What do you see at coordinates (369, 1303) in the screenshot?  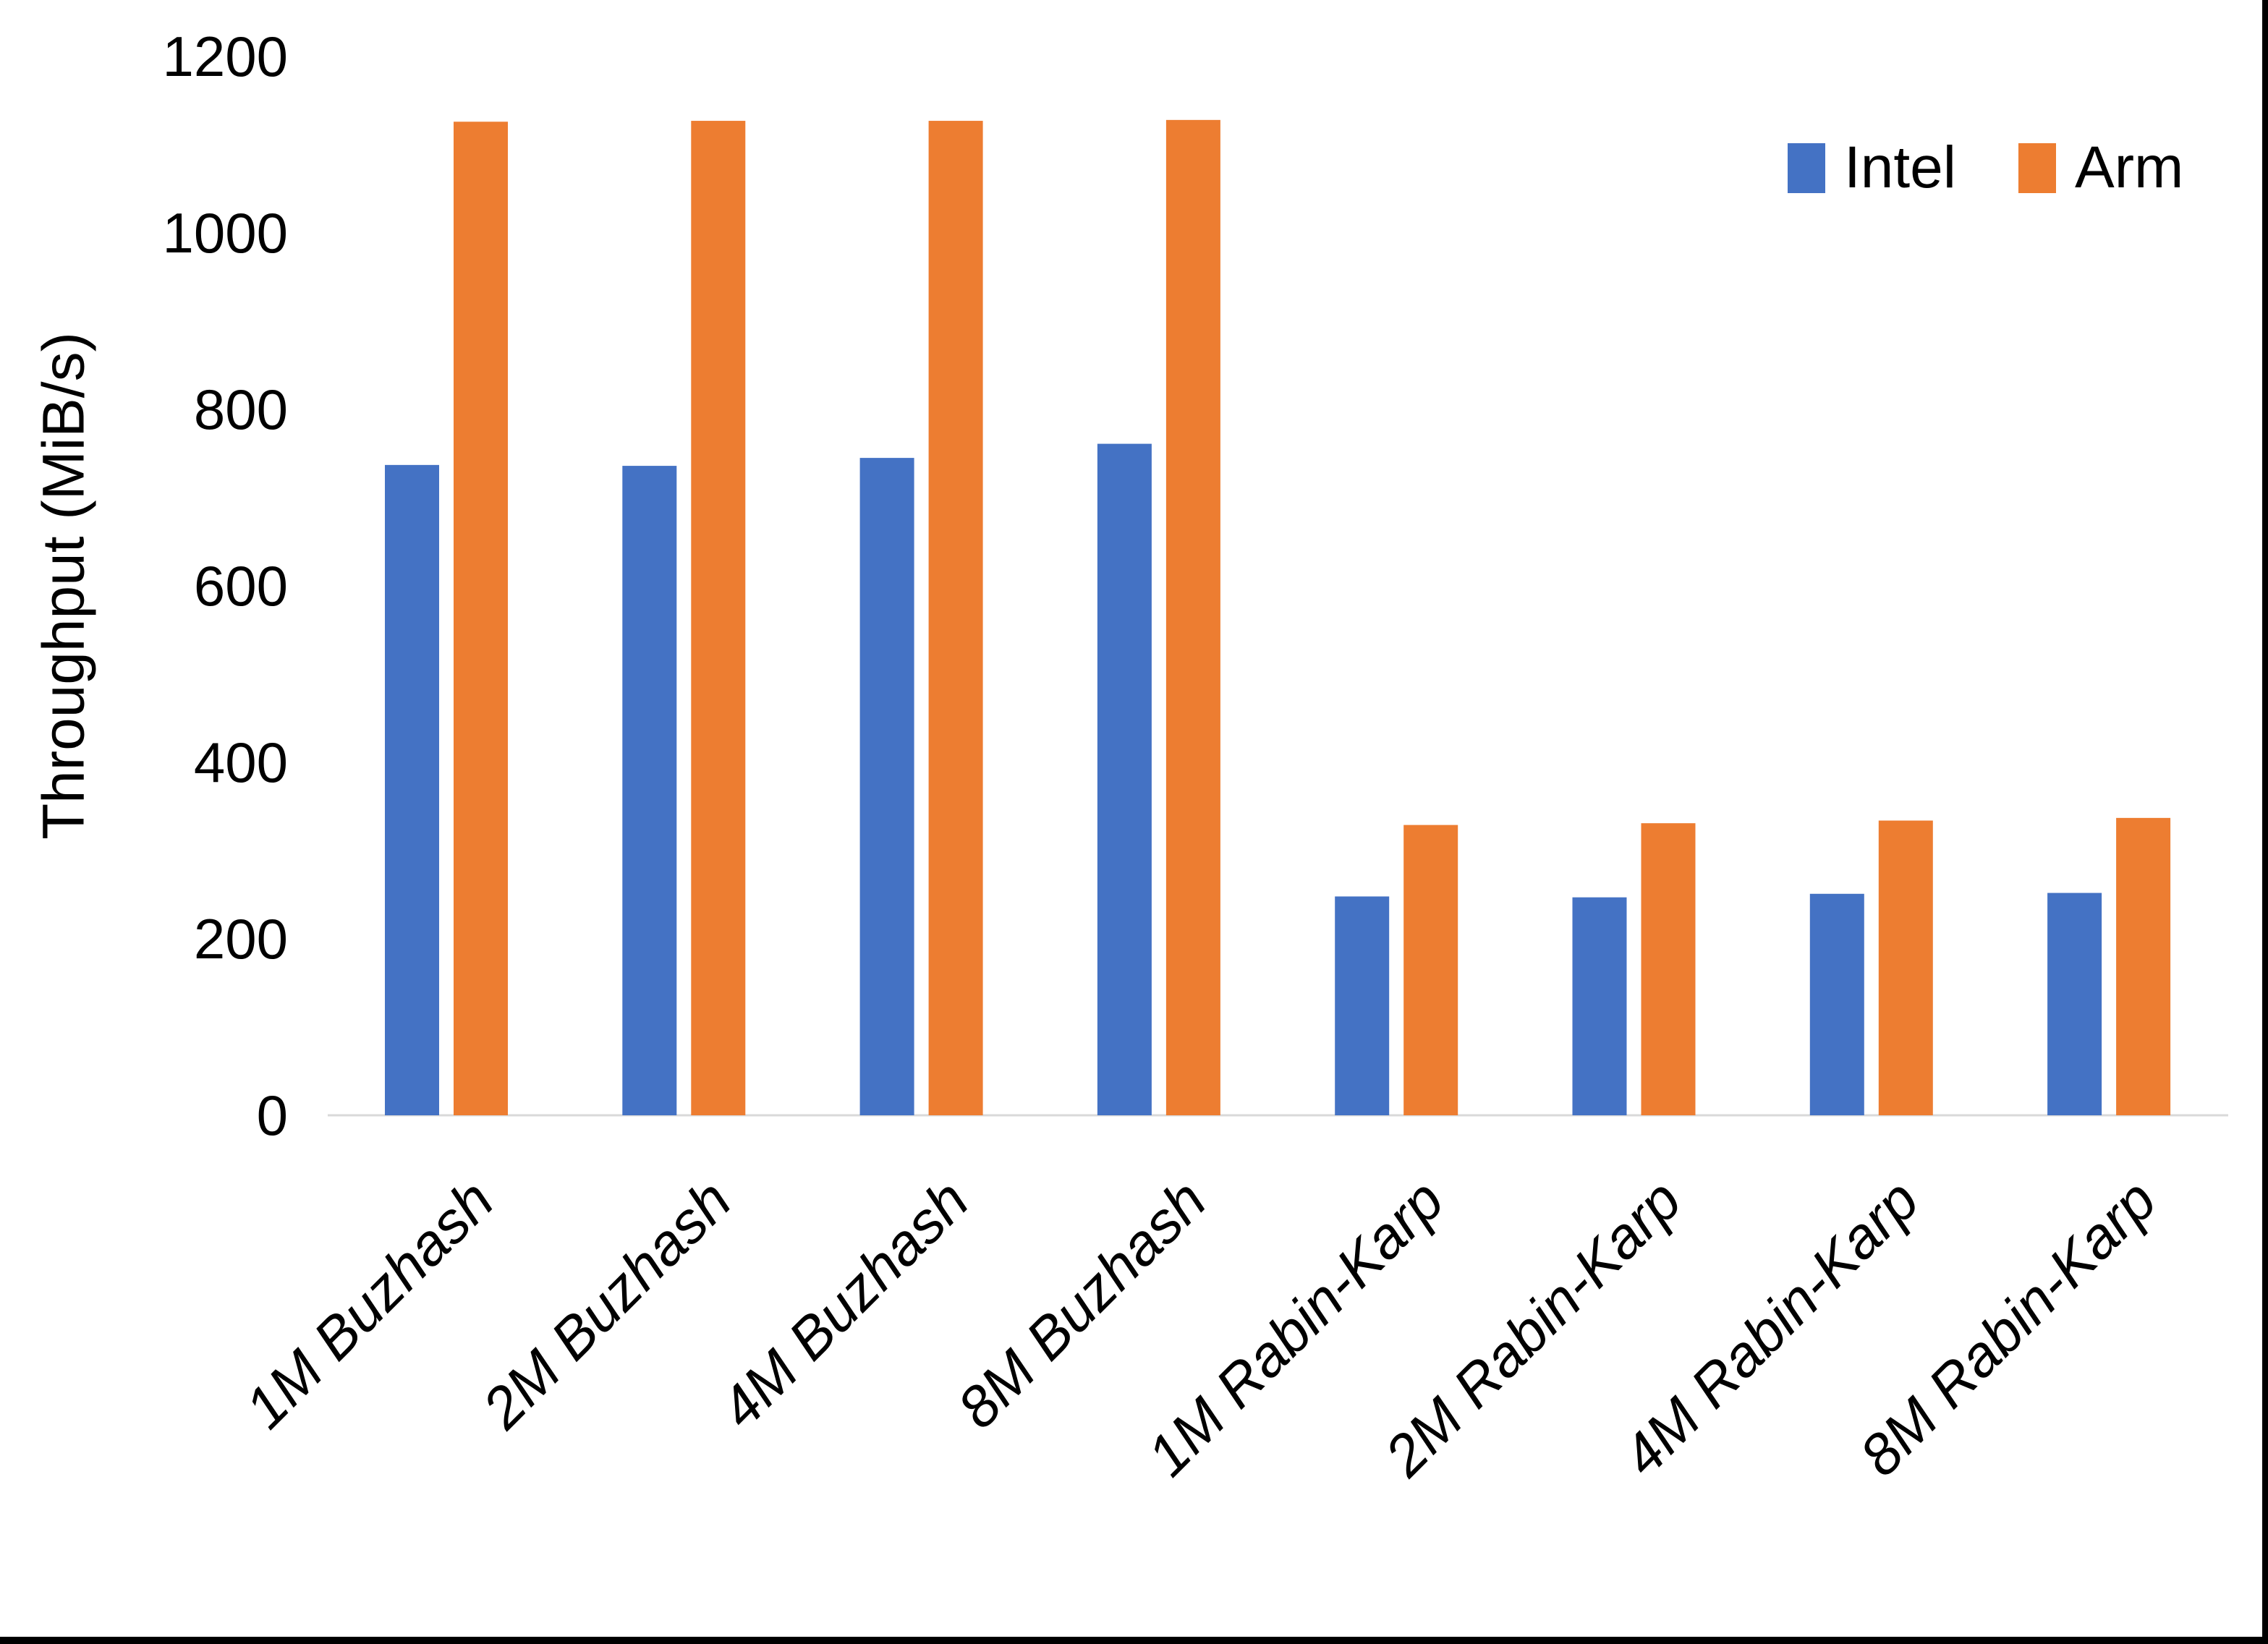 I see `x-category-label-1m-buzhash: 1M Buzhash` at bounding box center [369, 1303].